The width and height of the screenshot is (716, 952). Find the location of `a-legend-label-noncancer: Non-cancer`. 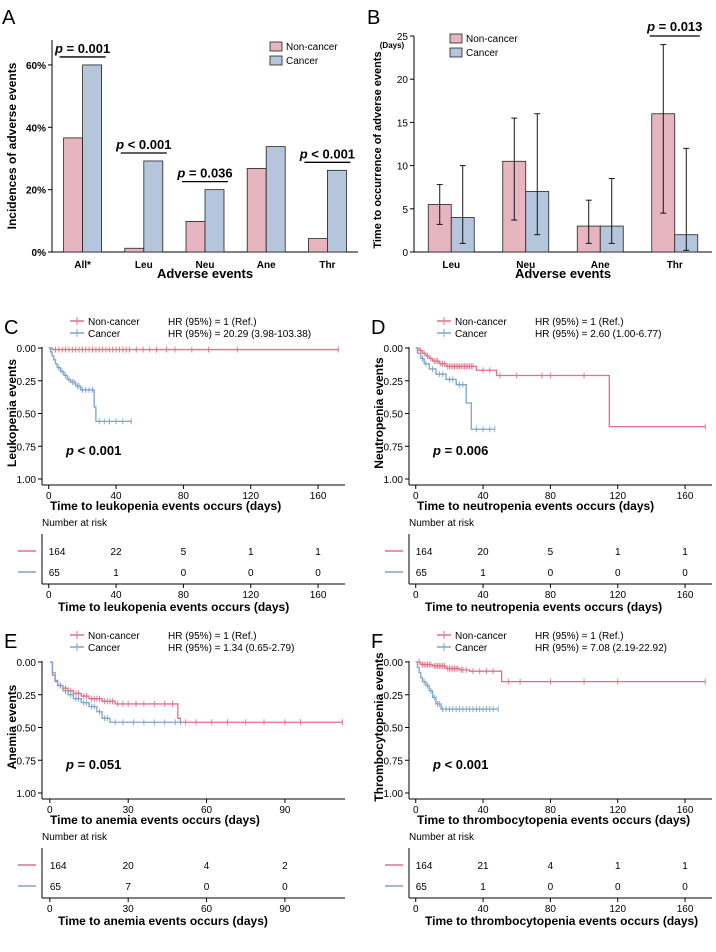

a-legend-label-noncancer: Non-cancer is located at coordinates (312, 47).